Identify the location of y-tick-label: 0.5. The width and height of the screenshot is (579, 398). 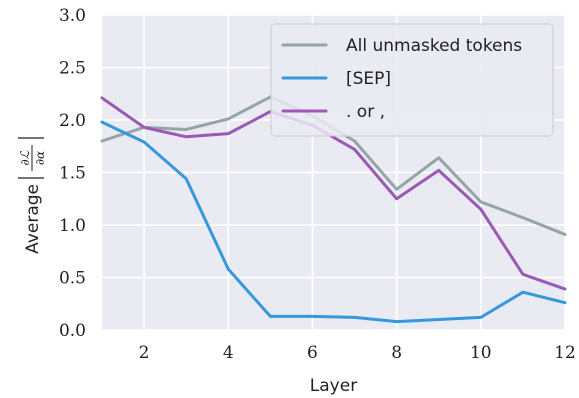
(72, 279).